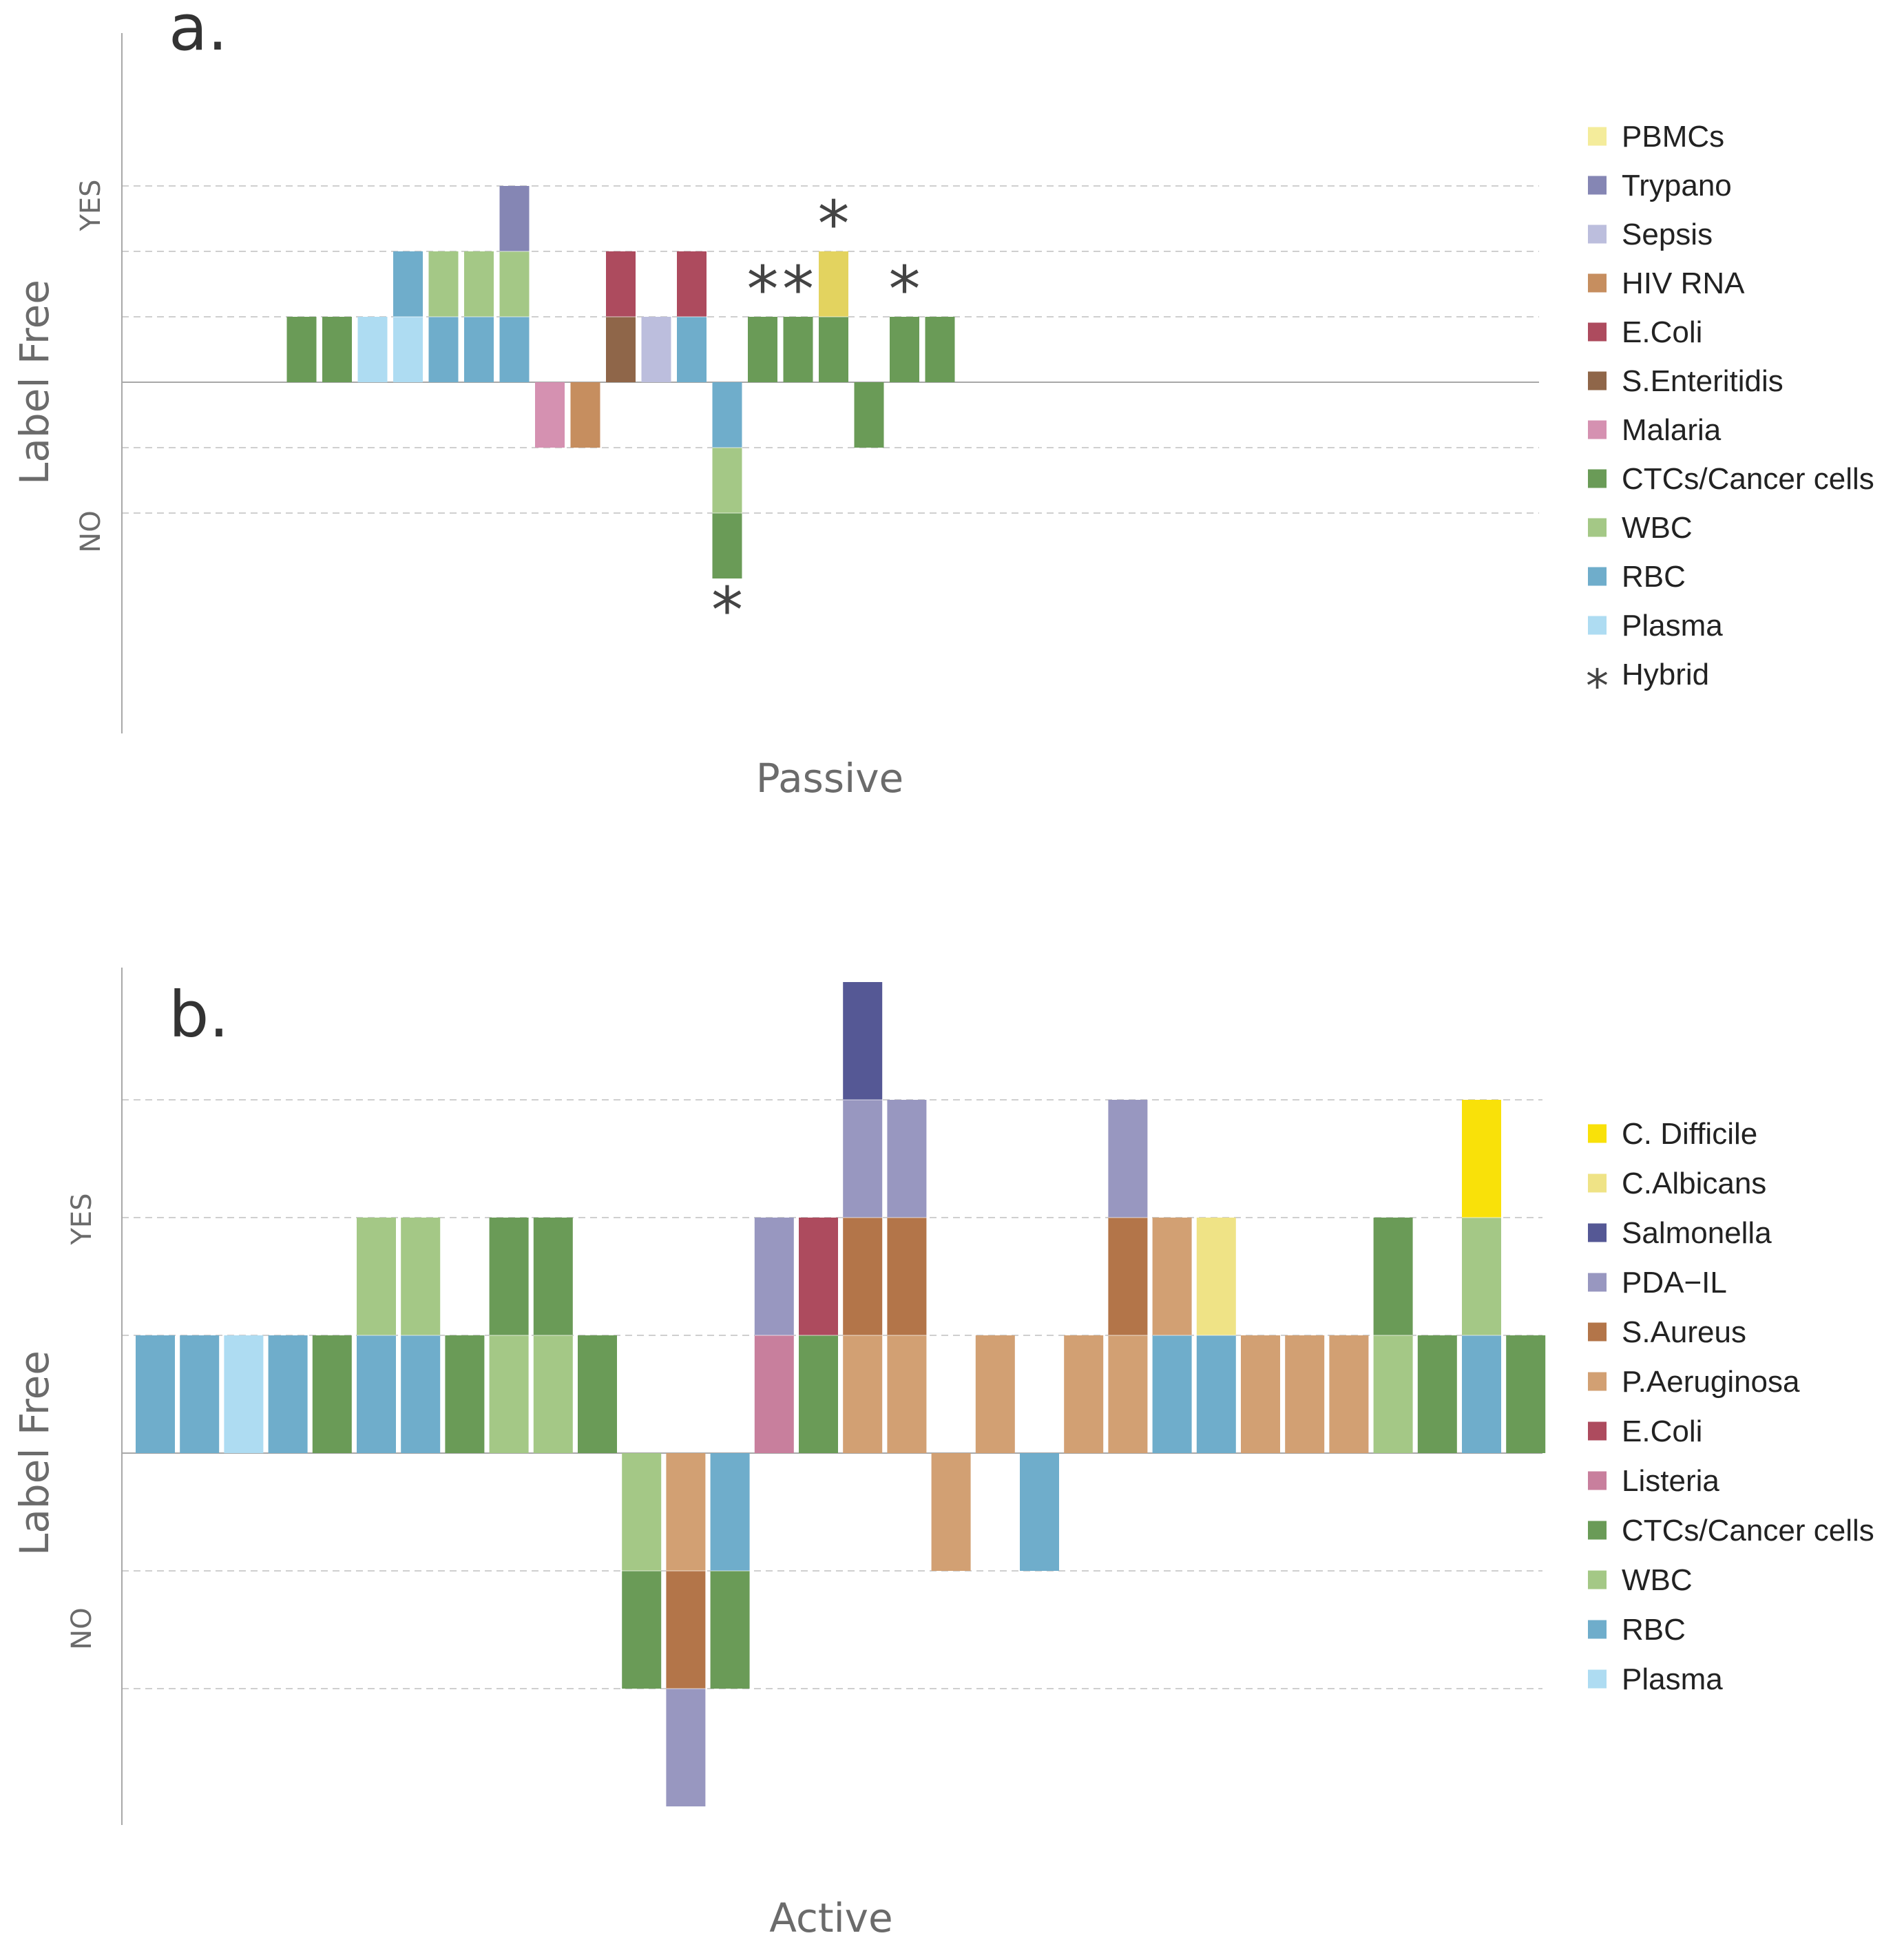 The width and height of the screenshot is (1904, 1940). Describe the element at coordinates (199, 1015) in the screenshot. I see `panel-letter-b: b.` at that location.